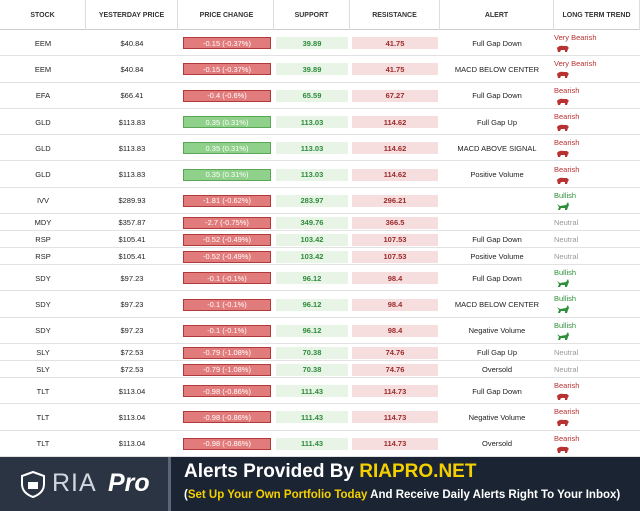 This screenshot has width=640, height=511. Describe the element at coordinates (227, 222) in the screenshot. I see `price-change: -2.7 (-0.75%)` at that location.